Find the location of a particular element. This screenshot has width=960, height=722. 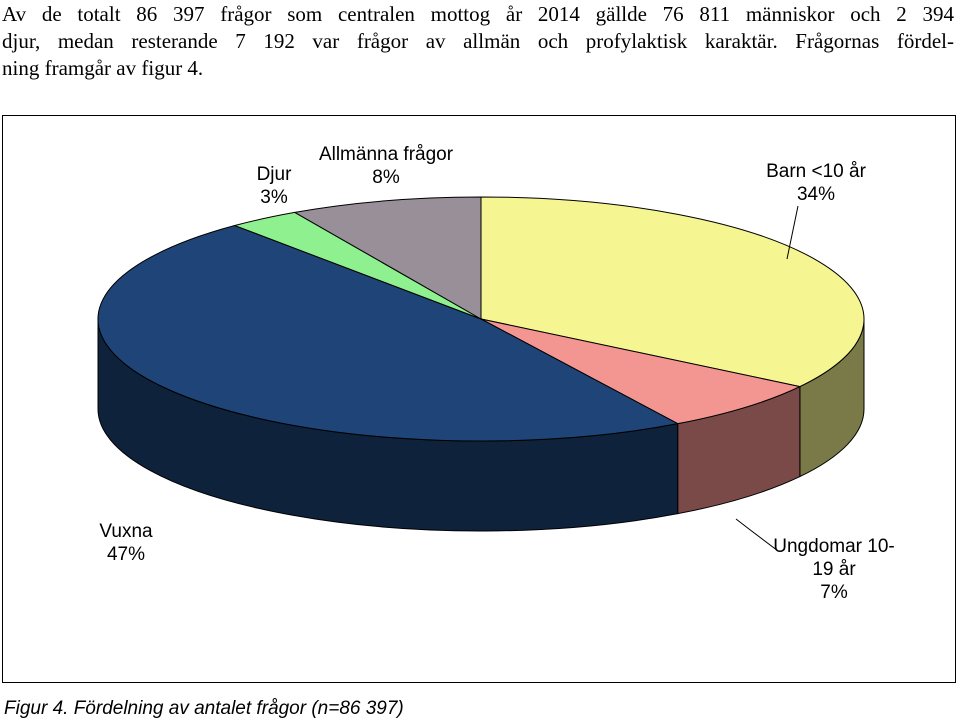

slice-value: 47% is located at coordinates (126, 554).